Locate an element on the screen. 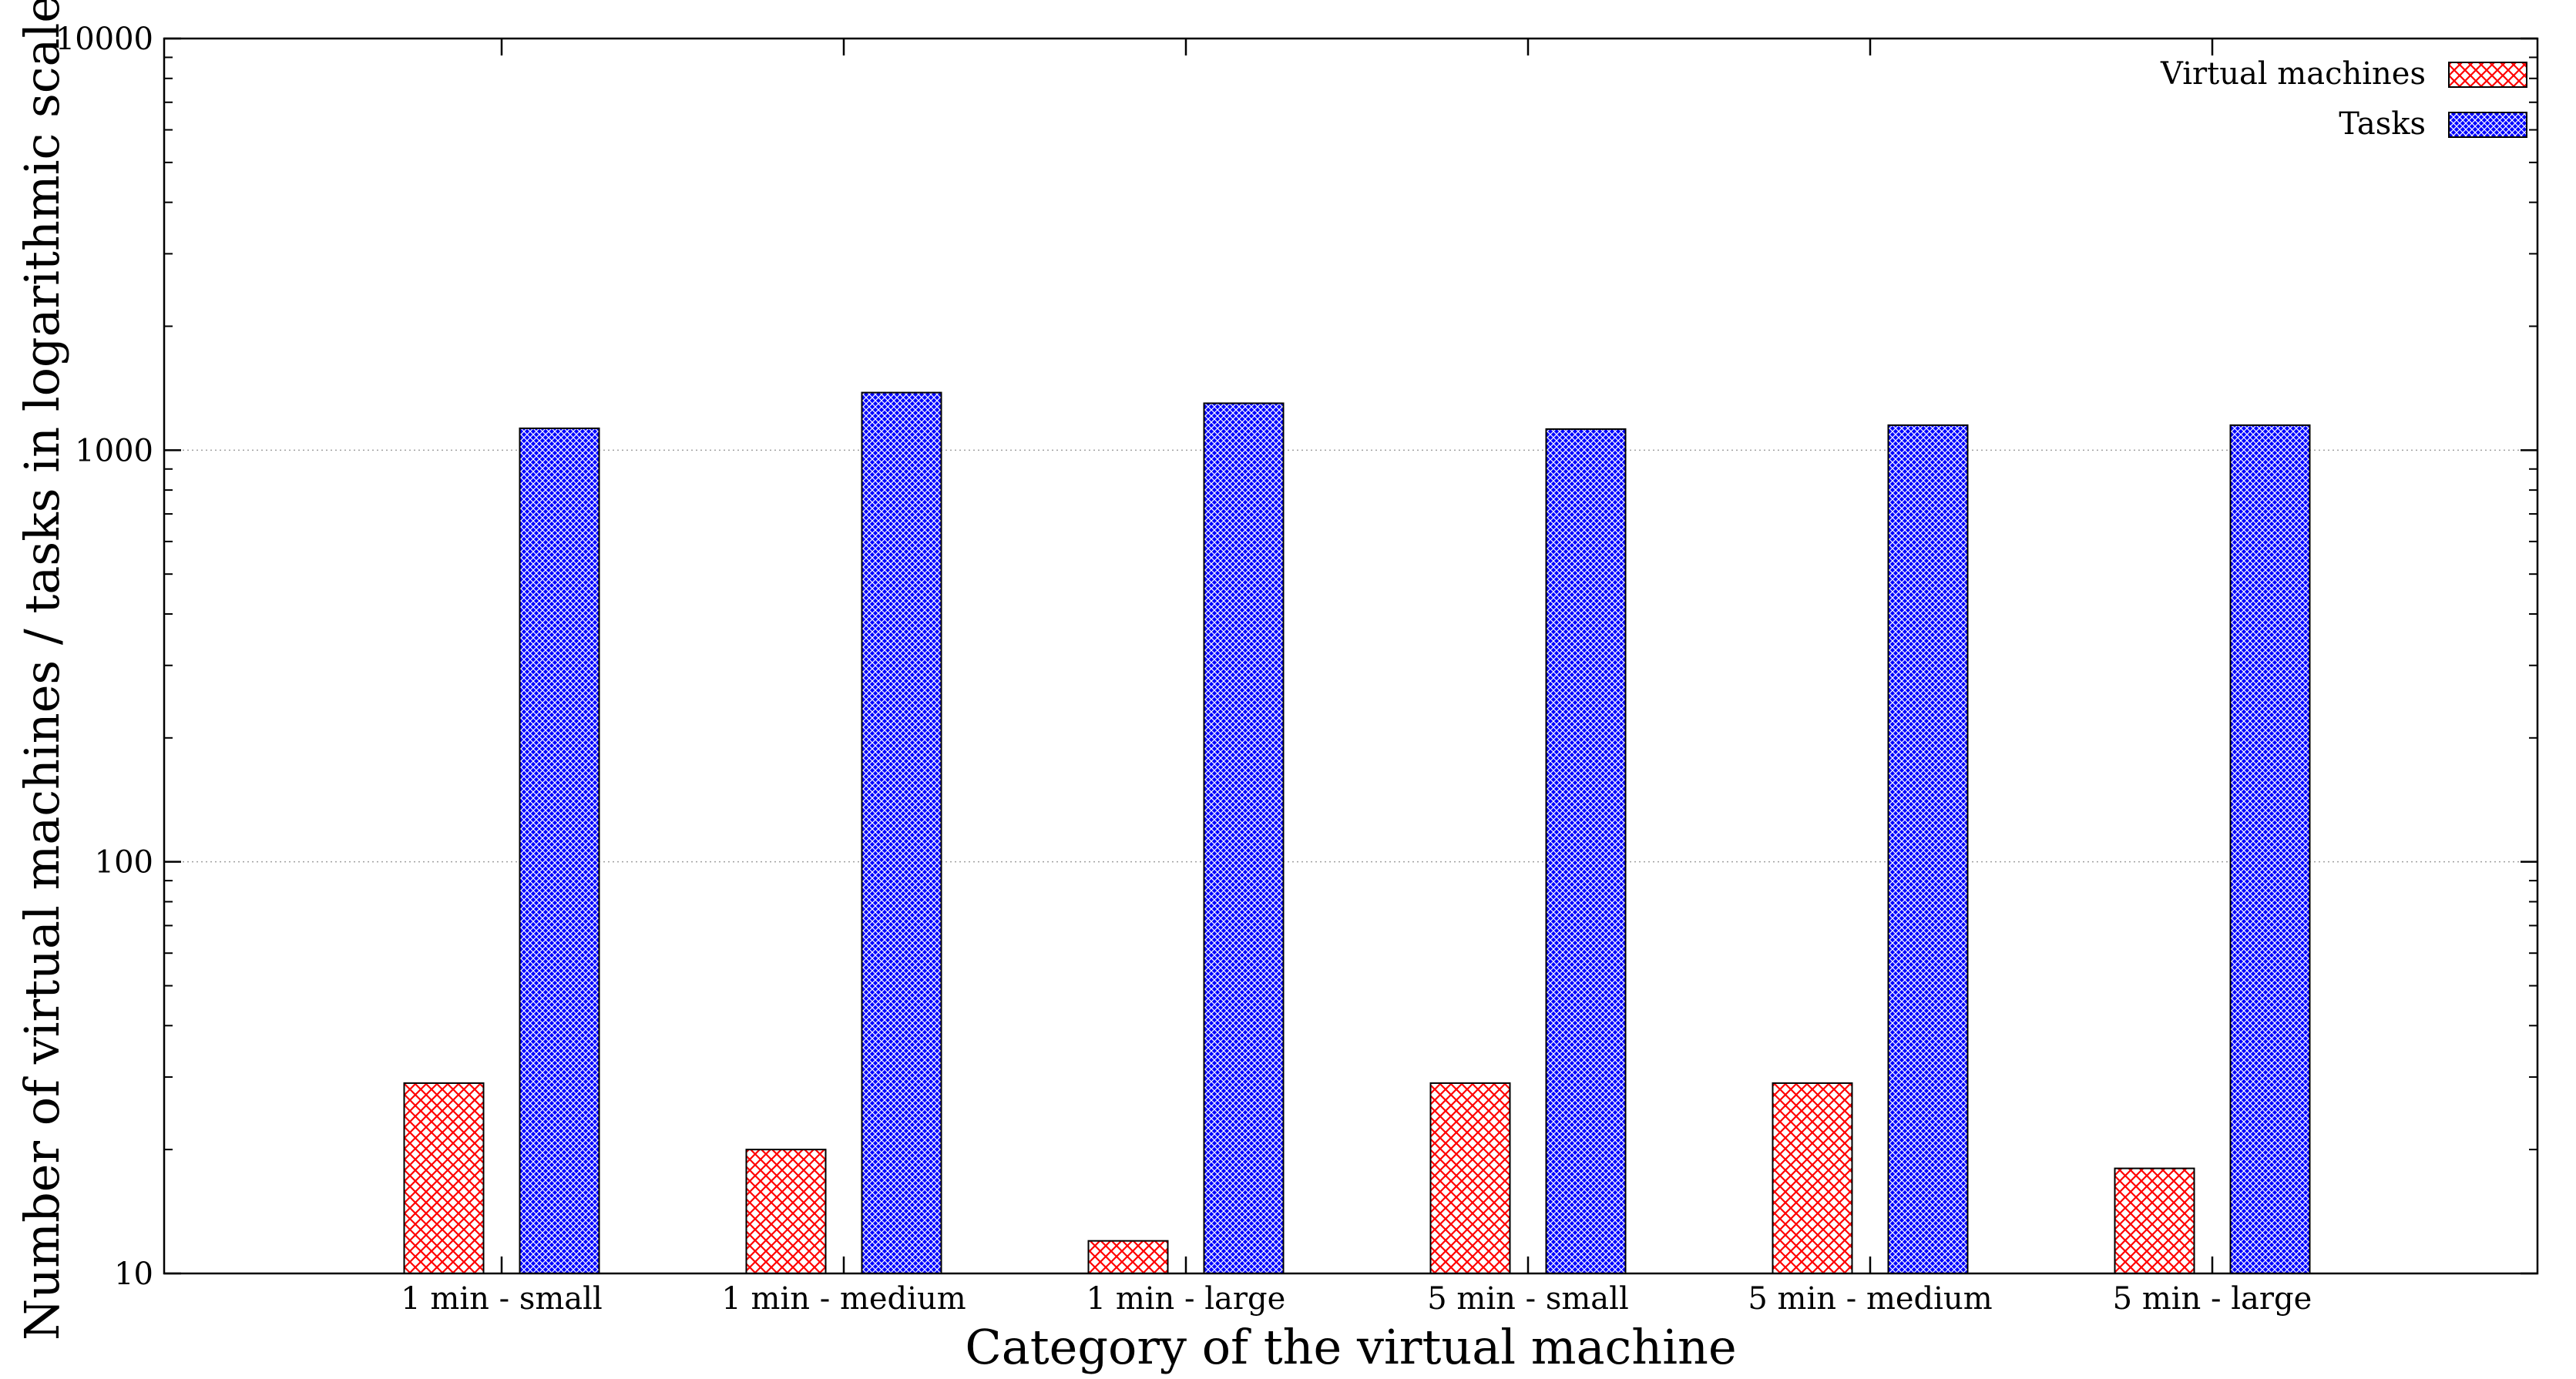 This screenshot has height=1379, width=2576. x-tick-label: 5 min - medium is located at coordinates (1870, 1299).